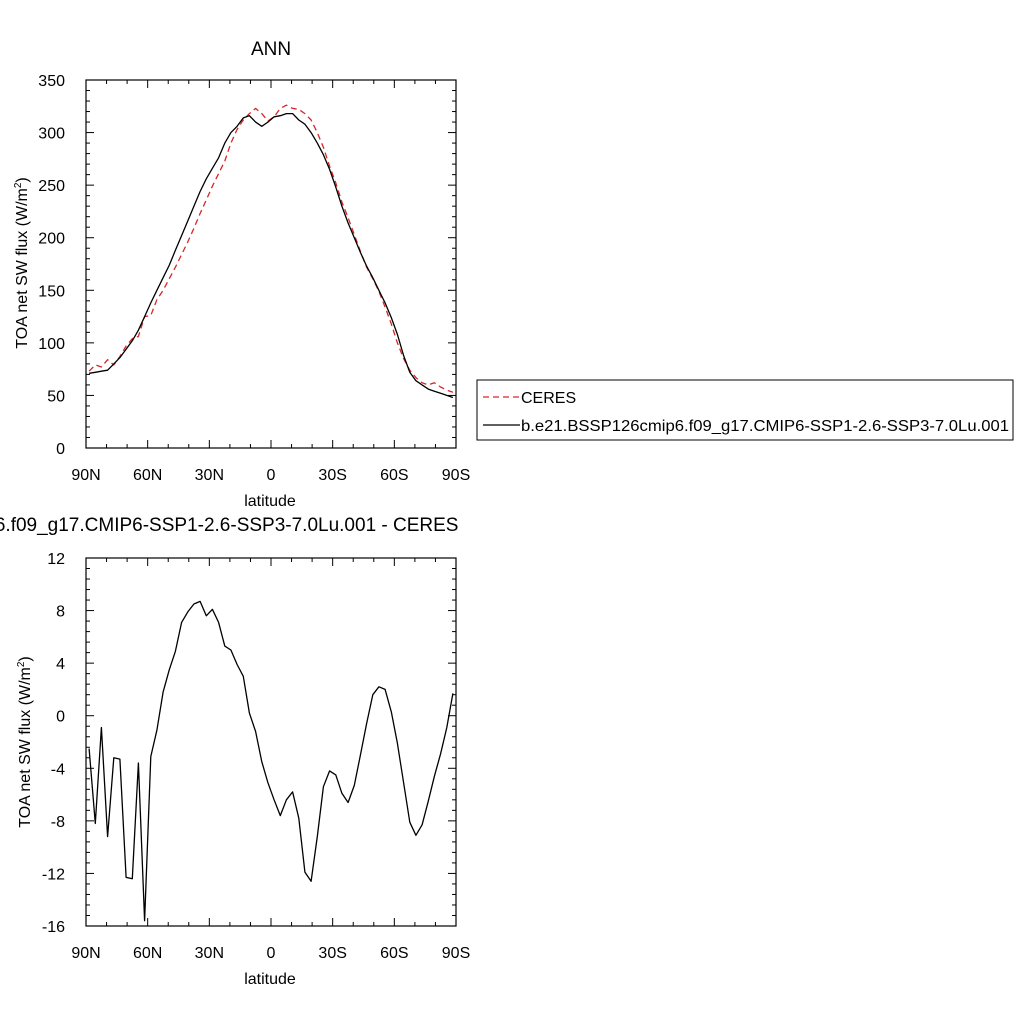 This screenshot has width=1024, height=1024. Describe the element at coordinates (271, 49) in the screenshot. I see `top-title: ANN` at that location.